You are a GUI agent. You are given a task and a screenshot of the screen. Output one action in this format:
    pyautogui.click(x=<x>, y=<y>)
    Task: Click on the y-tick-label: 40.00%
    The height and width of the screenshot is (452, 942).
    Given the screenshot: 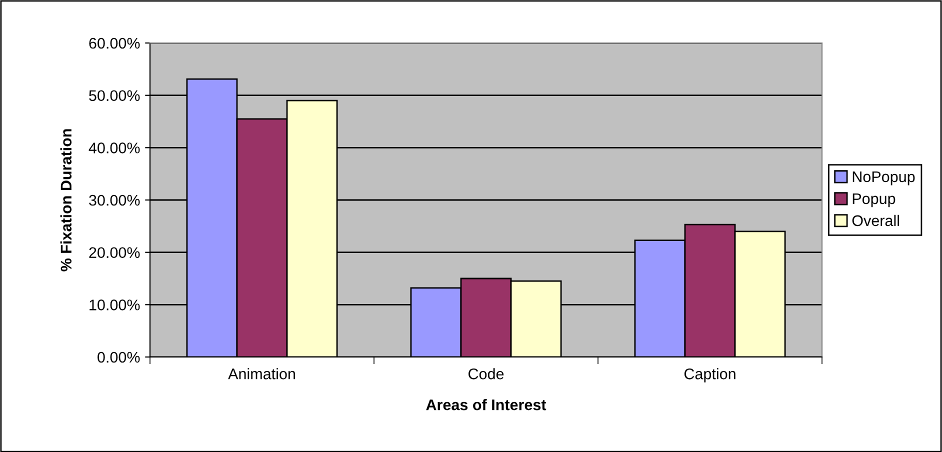 What is the action you would take?
    pyautogui.click(x=114, y=148)
    